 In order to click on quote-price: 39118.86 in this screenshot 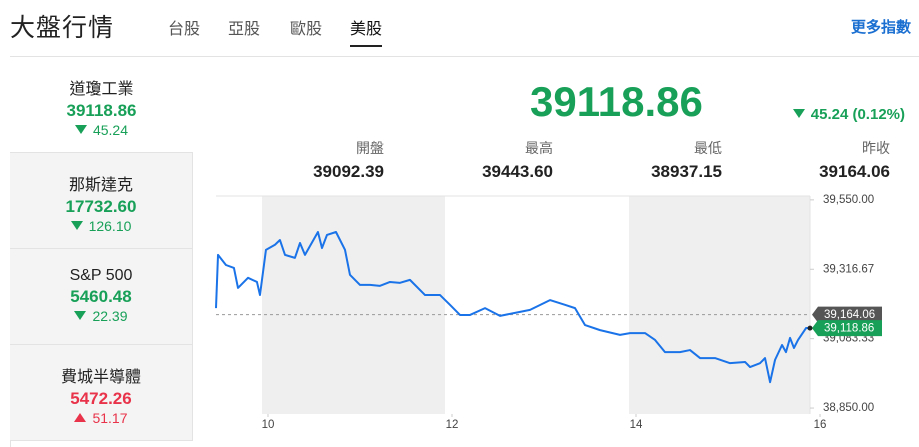, I will do `click(616, 101)`.